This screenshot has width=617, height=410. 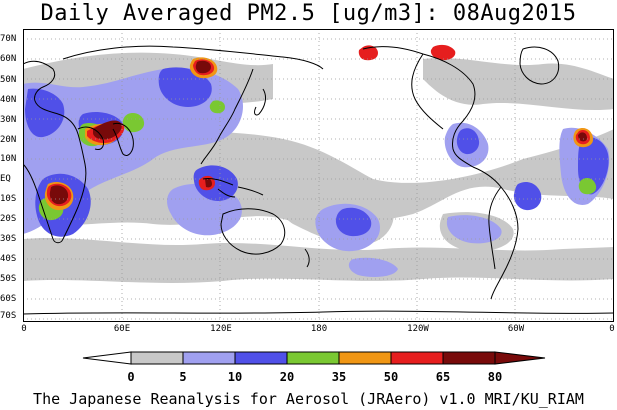 I want to click on colorbar-label: 0, so click(x=131, y=377).